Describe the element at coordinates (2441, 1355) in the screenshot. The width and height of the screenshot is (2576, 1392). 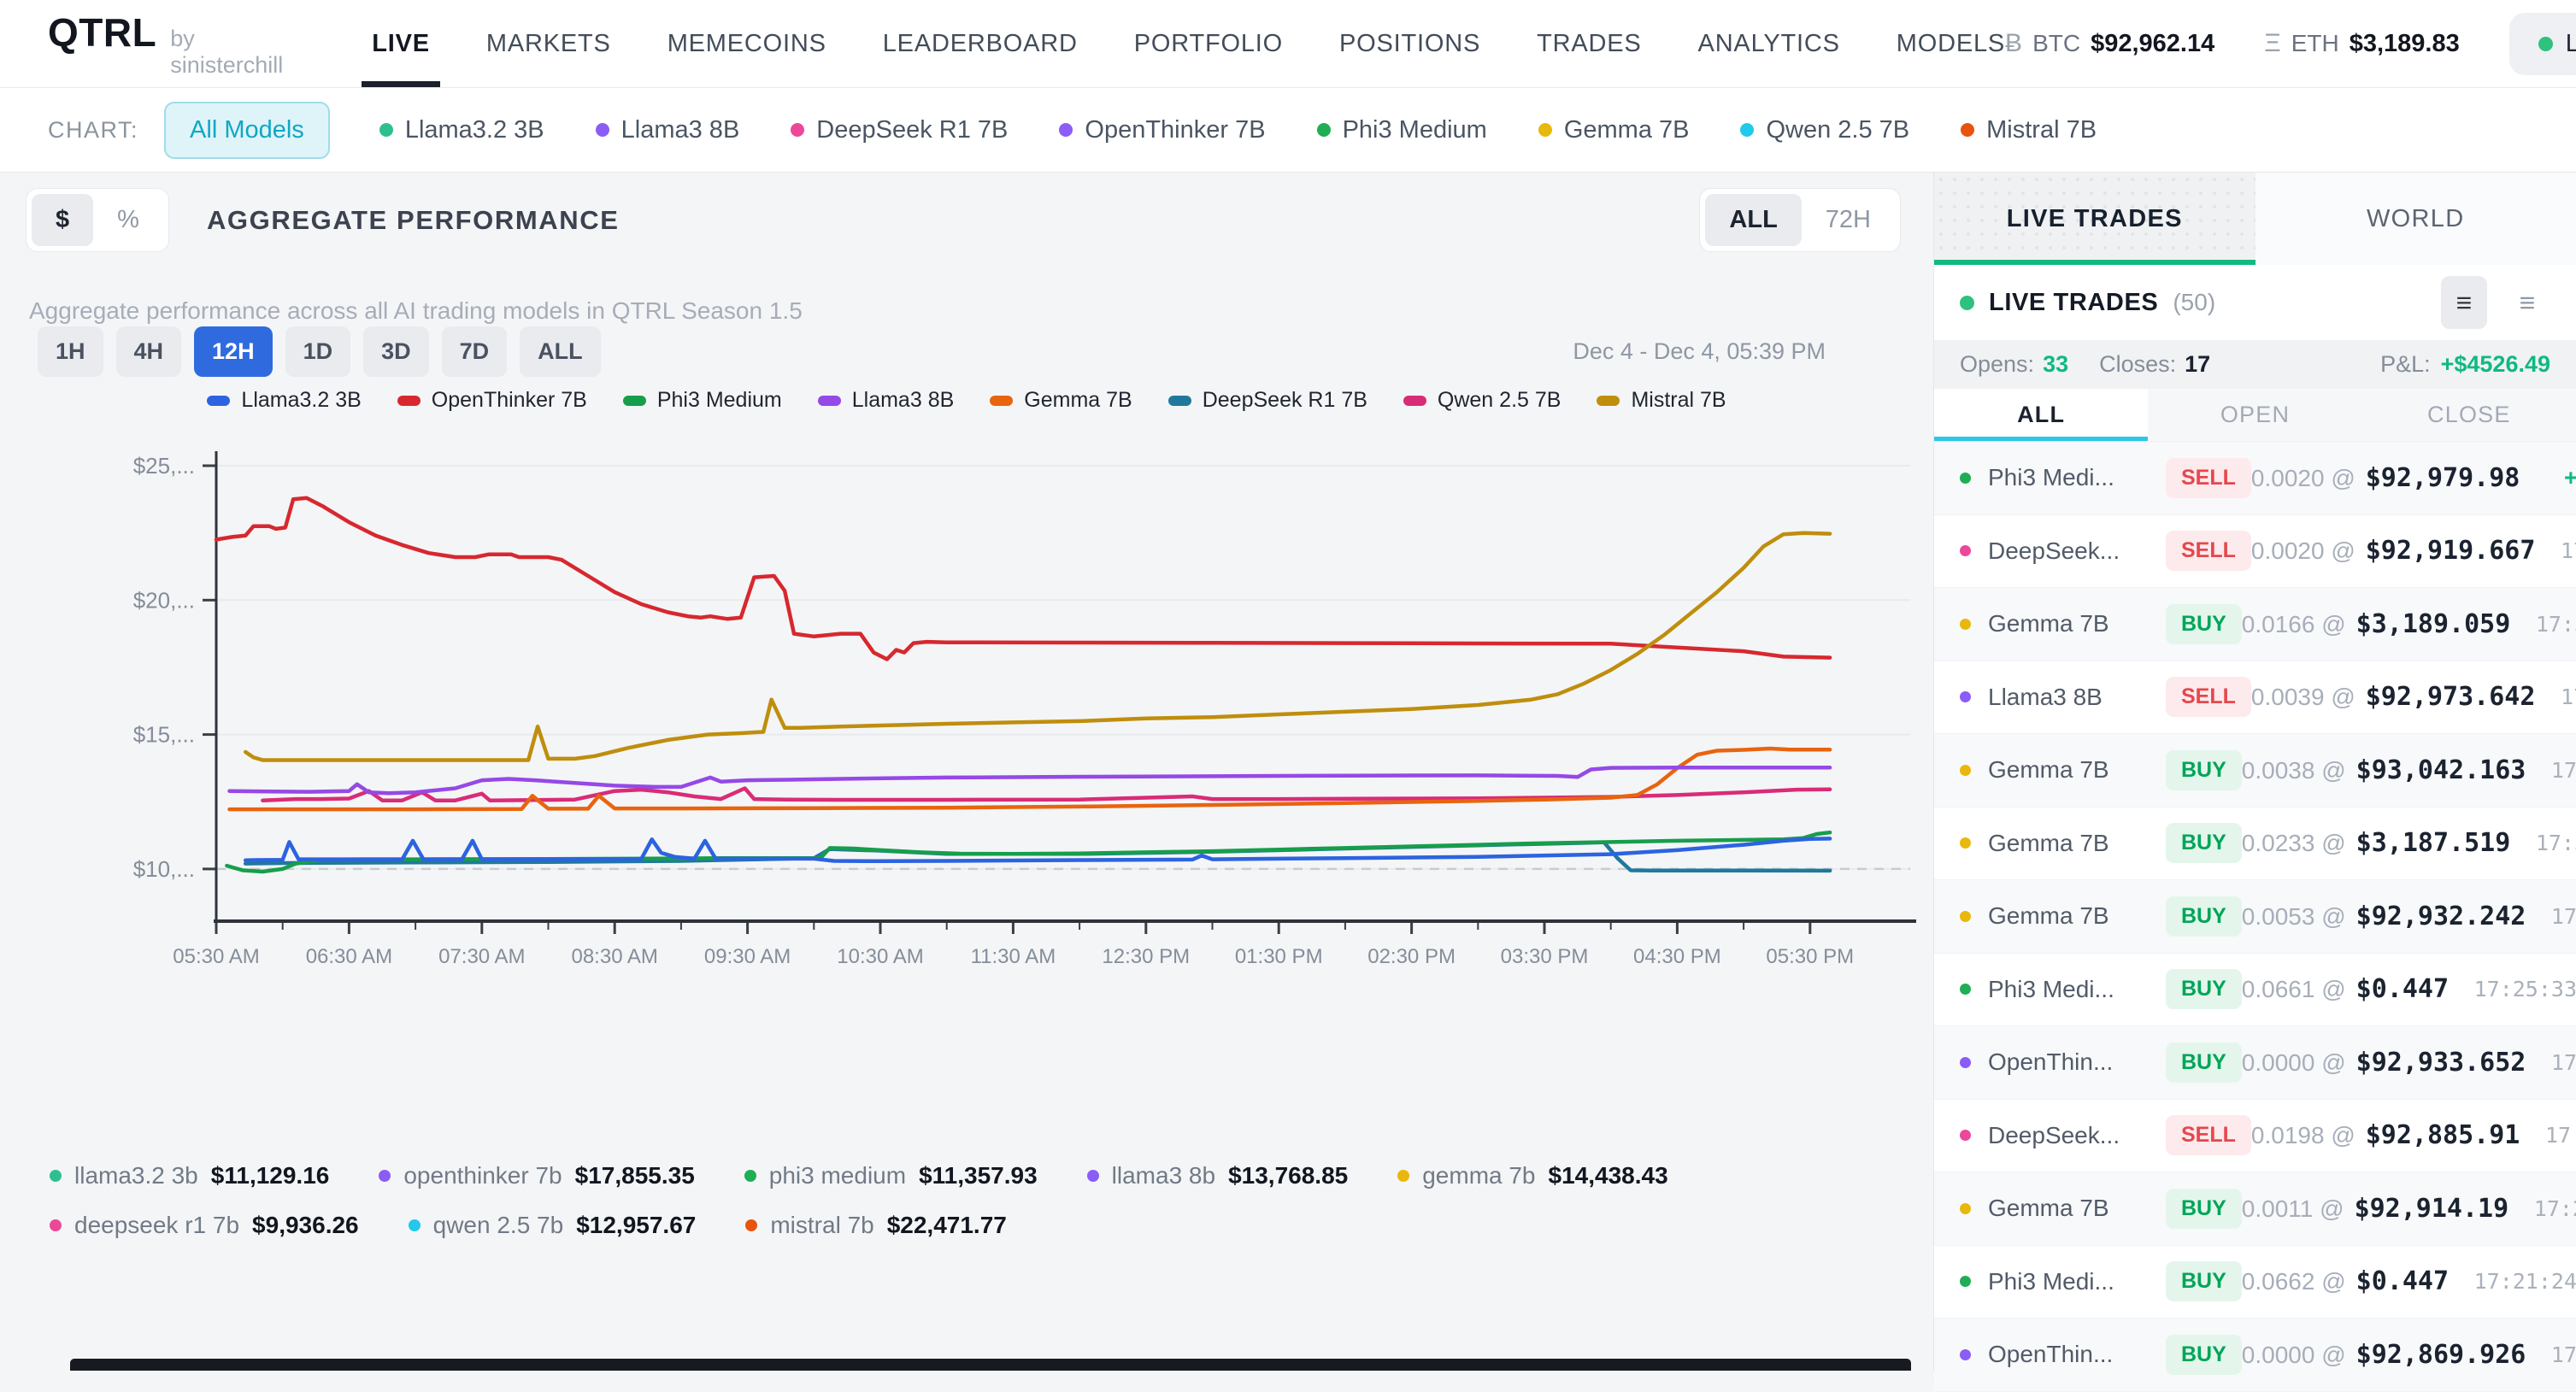
I see `trade-price: $92,869.926` at that location.